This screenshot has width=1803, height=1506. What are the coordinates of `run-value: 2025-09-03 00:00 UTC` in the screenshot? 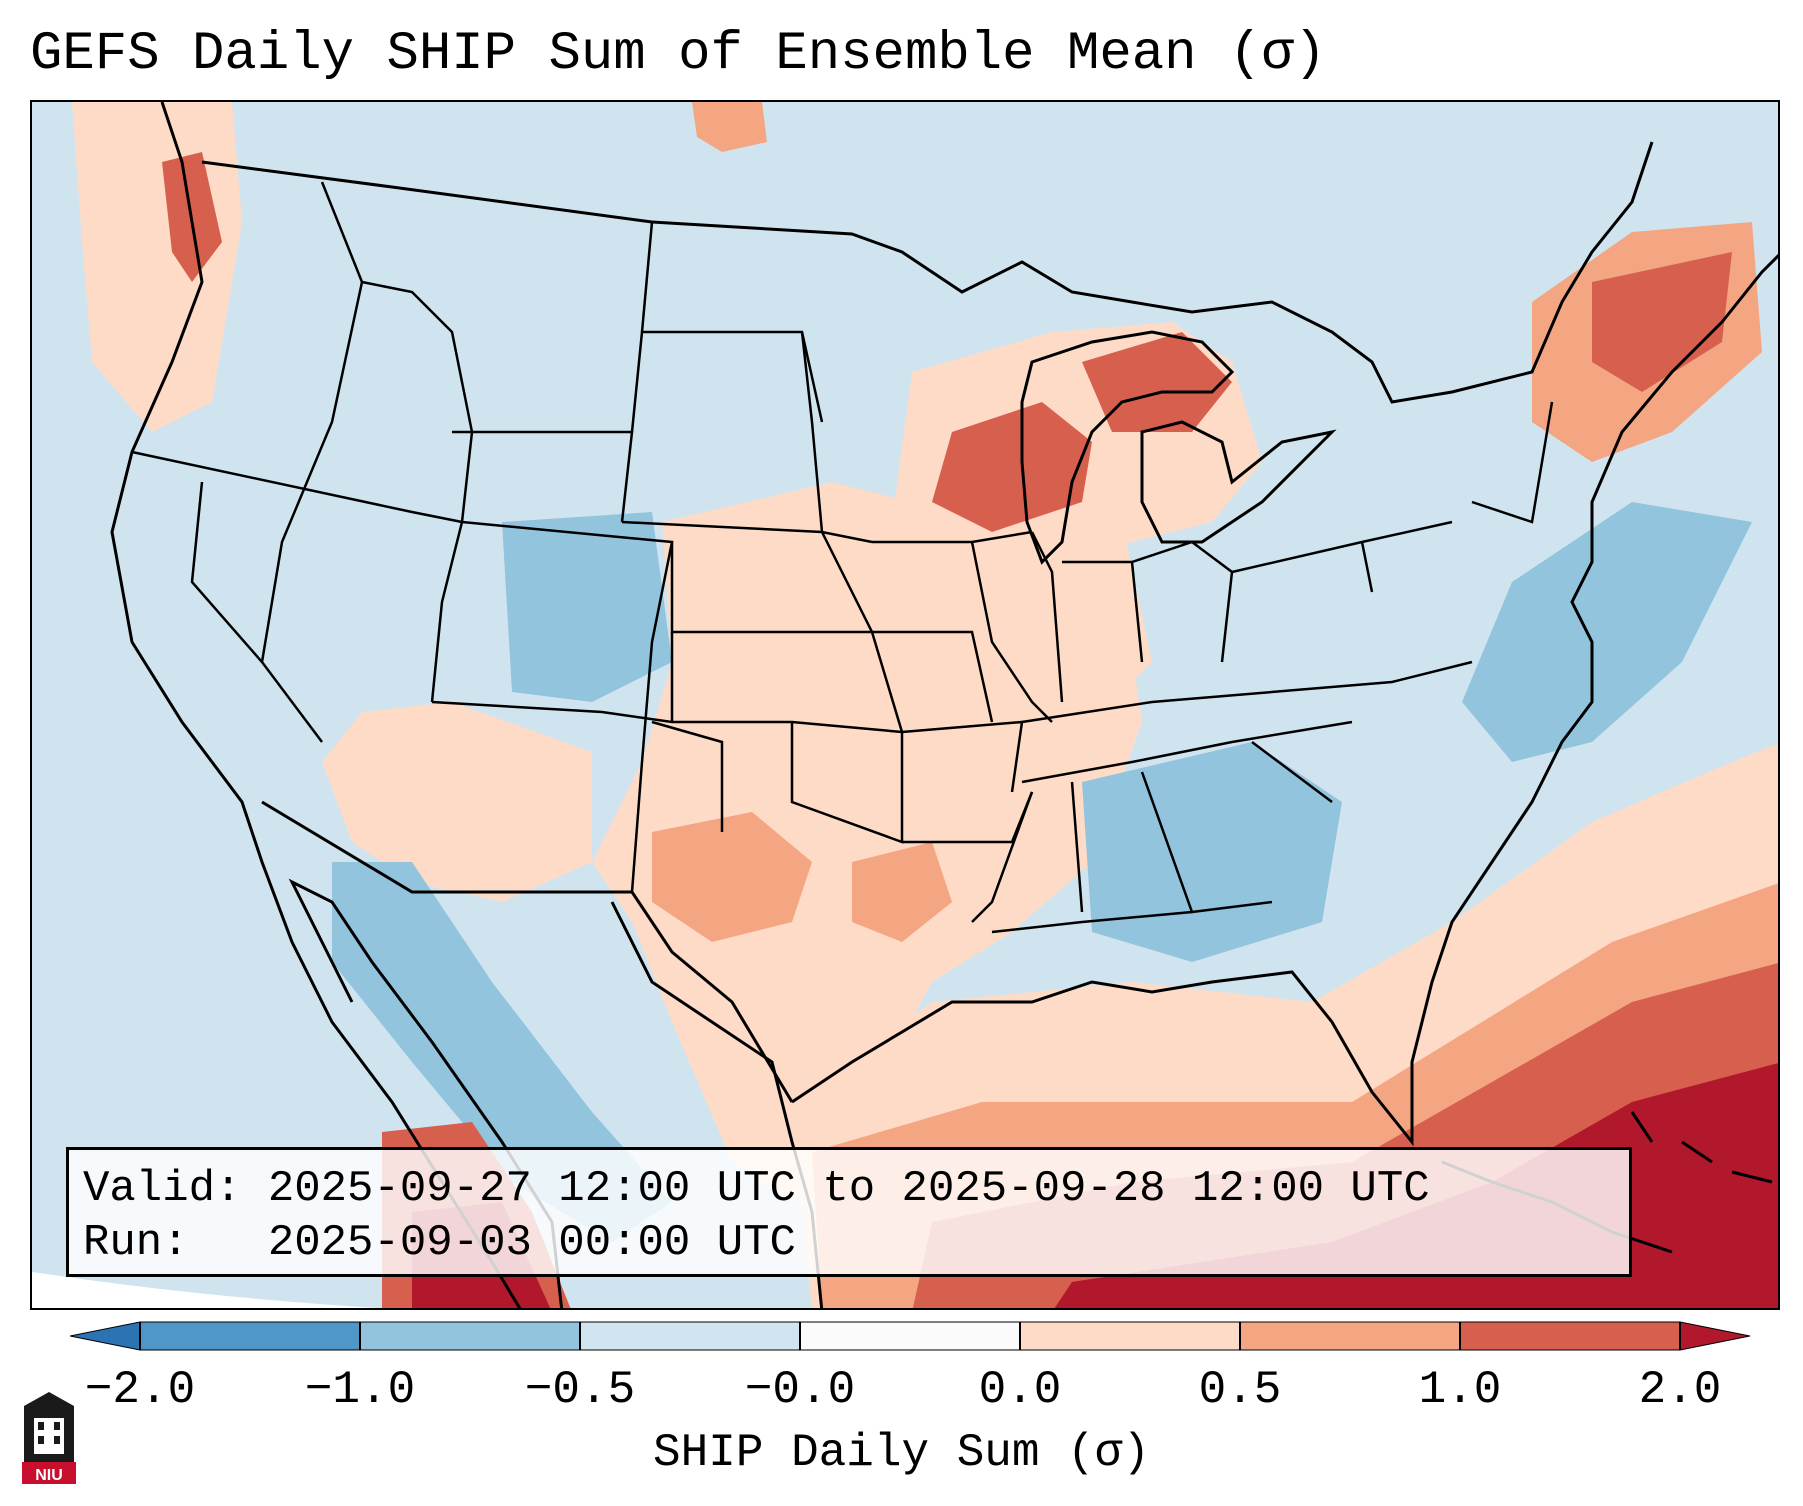 It's located at (531, 1243).